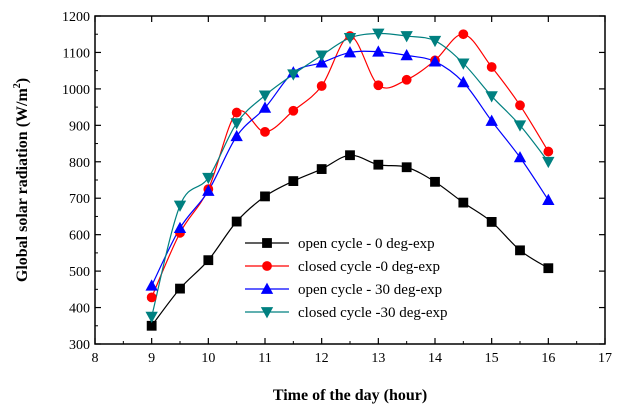 The width and height of the screenshot is (617, 409). I want to click on legend-label: open cycle - 30 deg-exp, so click(370, 290).